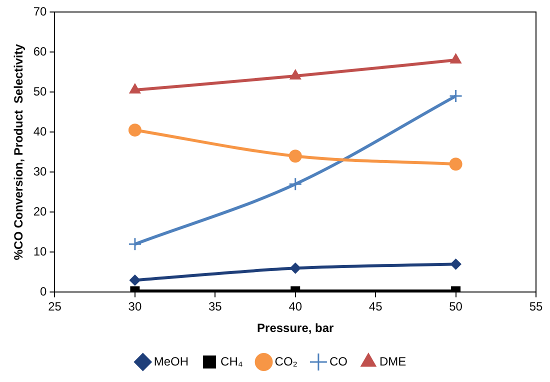  Describe the element at coordinates (135, 307) in the screenshot. I see `x-tick-label: 30` at that location.